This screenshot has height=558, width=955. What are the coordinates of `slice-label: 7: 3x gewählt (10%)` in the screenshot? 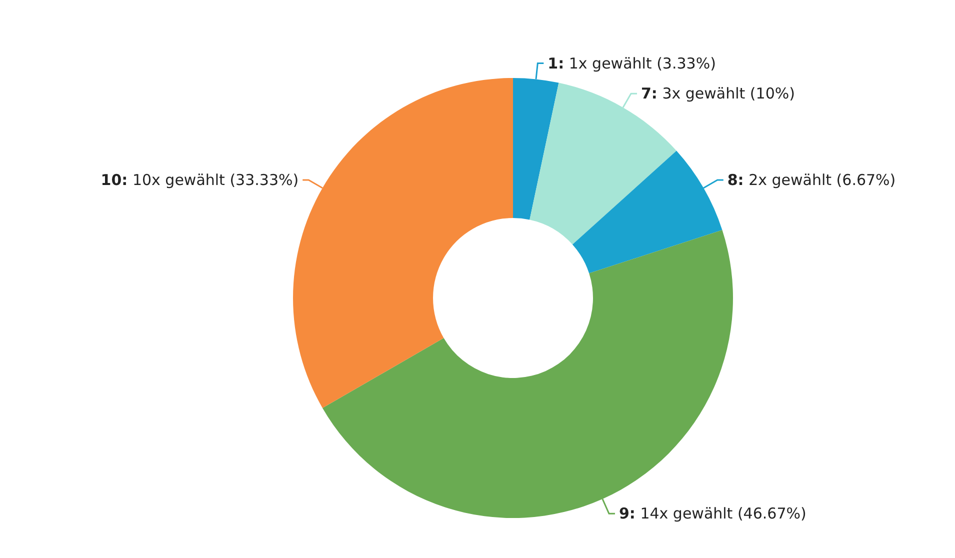 It's located at (718, 93).